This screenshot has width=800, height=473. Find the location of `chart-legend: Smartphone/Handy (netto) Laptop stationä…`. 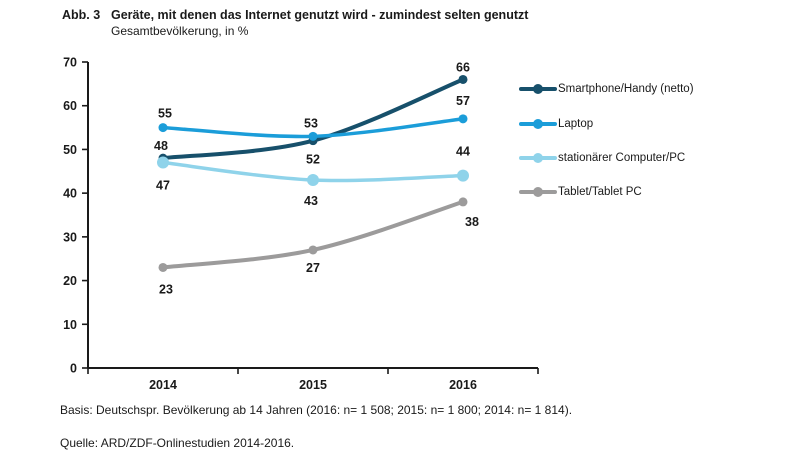

chart-legend: Smartphone/Handy (netto) Laptop stationä… is located at coordinates (606, 141).